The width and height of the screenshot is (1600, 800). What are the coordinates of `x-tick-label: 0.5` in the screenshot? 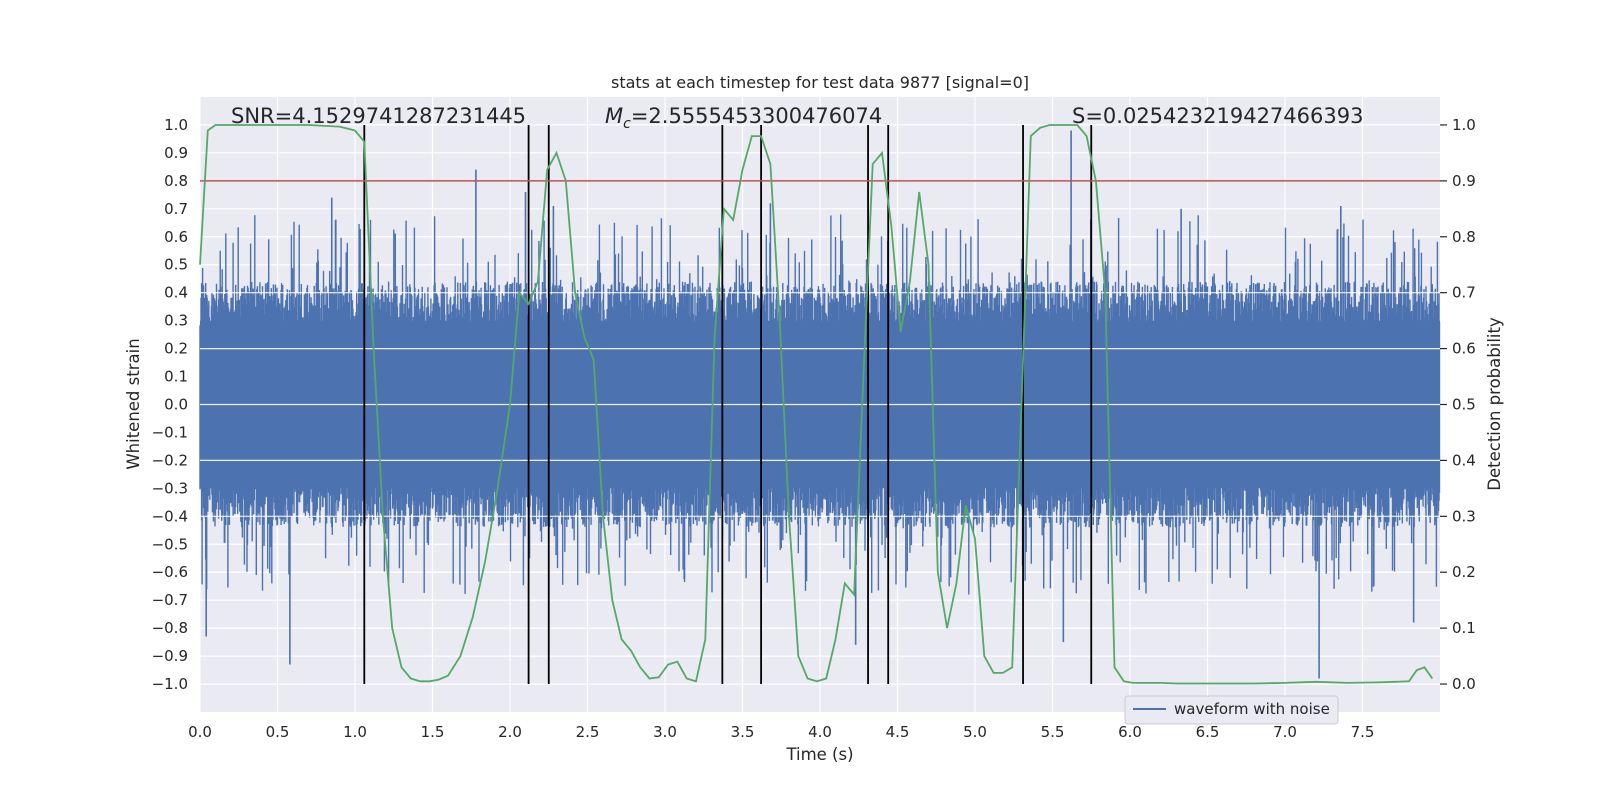 It's located at (278, 732).